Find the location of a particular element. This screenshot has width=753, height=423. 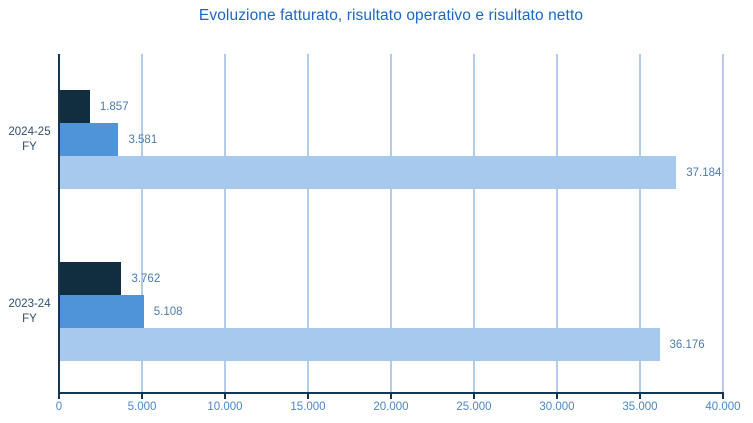

x-tick-label: 0 is located at coordinates (59, 407).